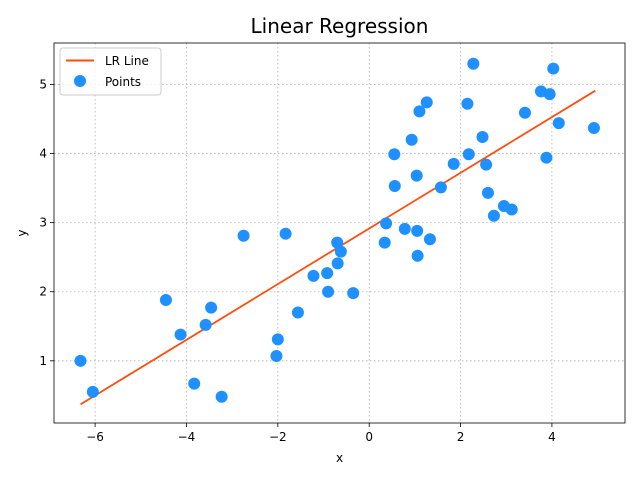  Describe the element at coordinates (95, 437) in the screenshot. I see `x-tick-label: −6` at that location.